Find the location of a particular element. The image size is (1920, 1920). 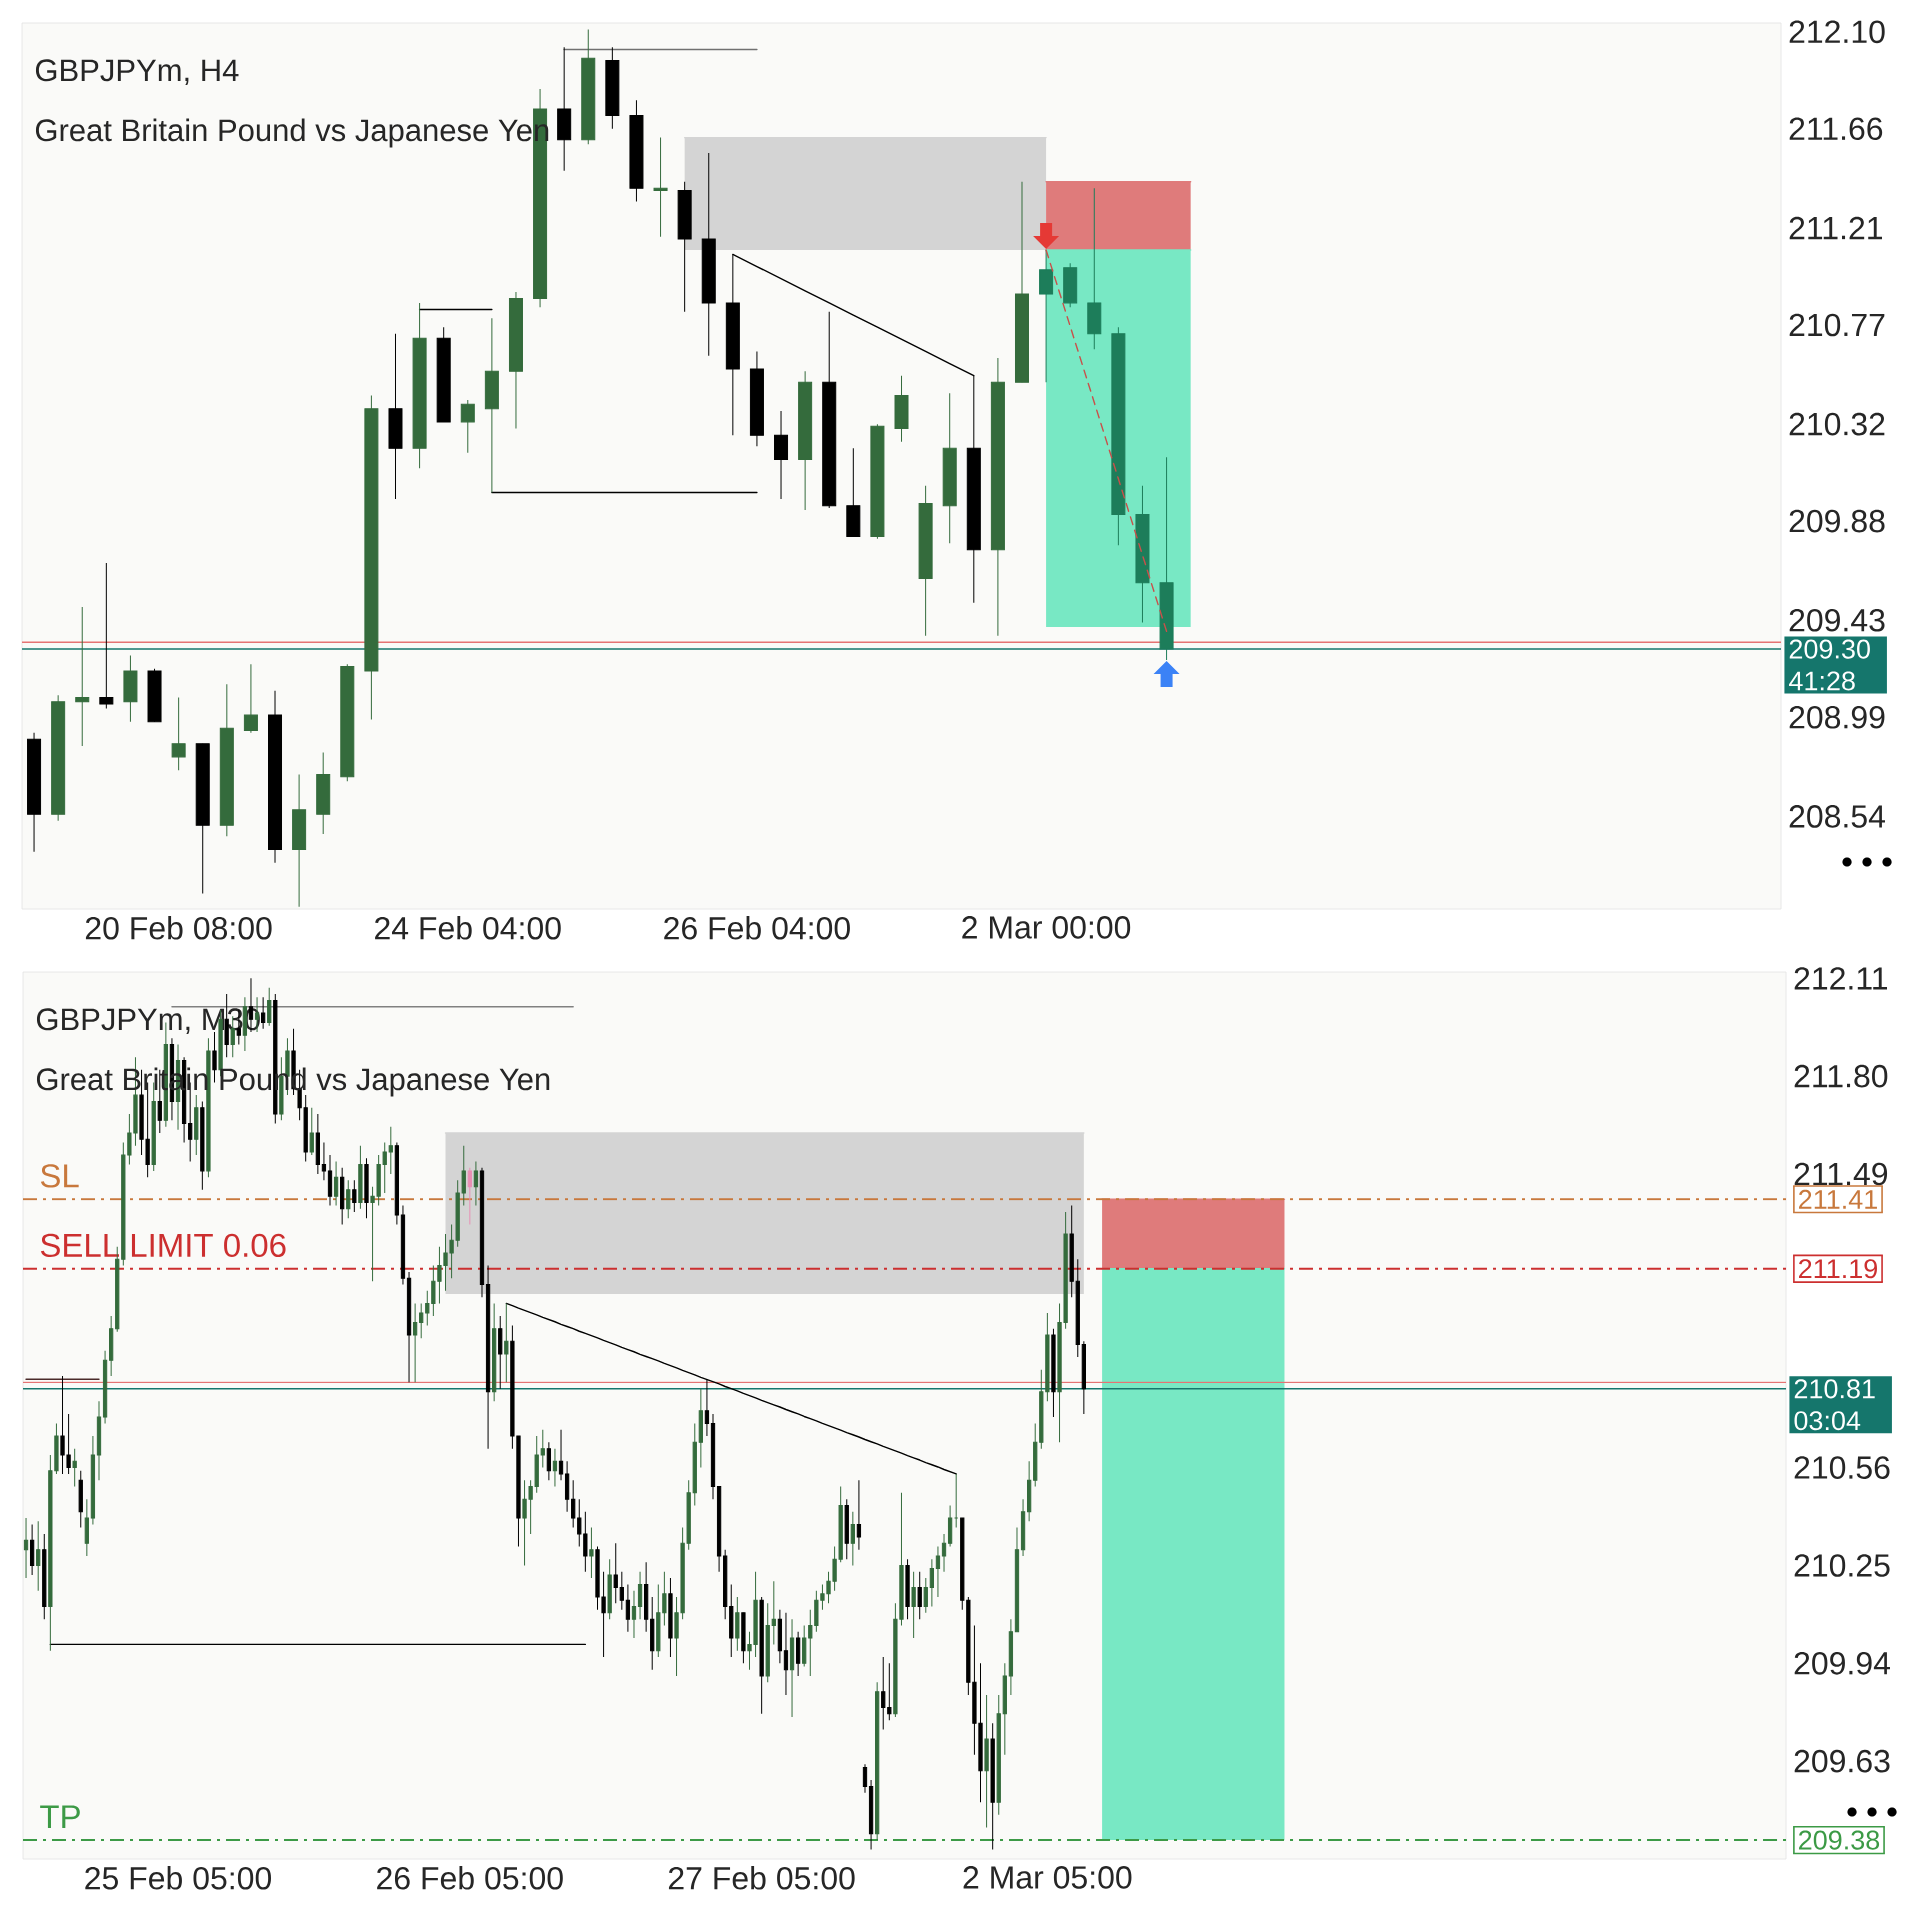

text: GBPJPYm, H4 is located at coordinates (137, 72).